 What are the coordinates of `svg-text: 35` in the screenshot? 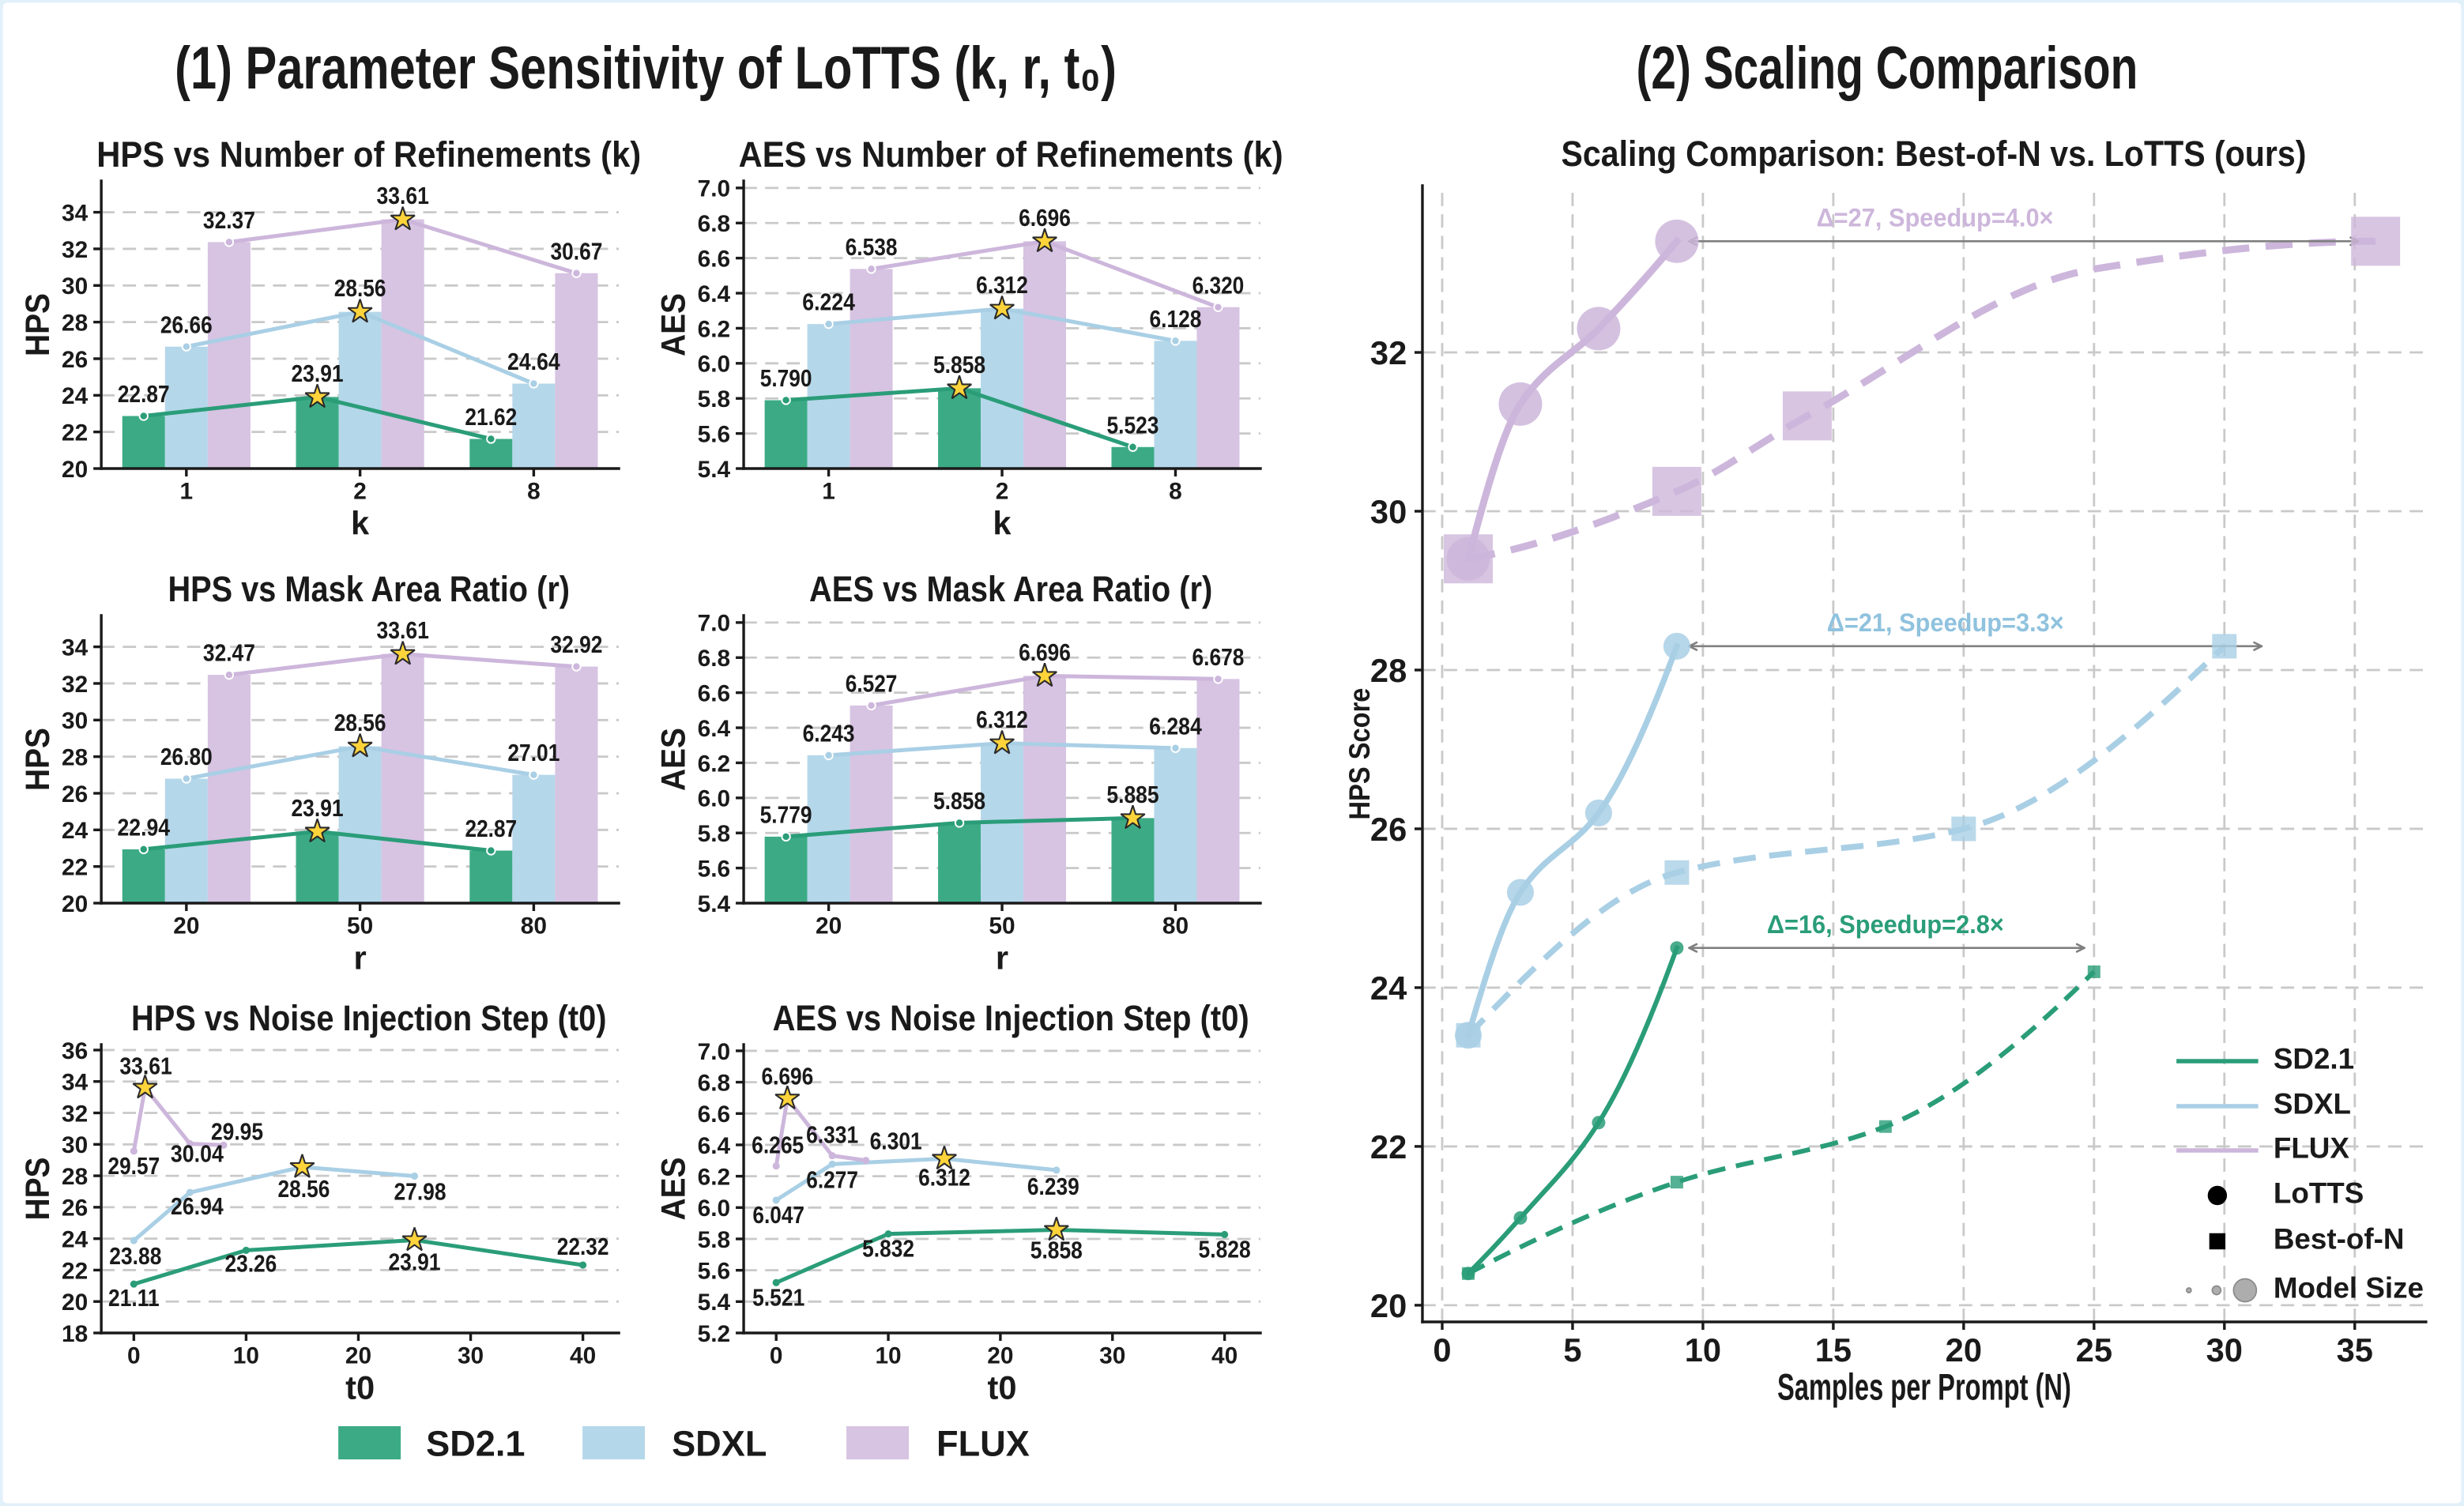 It's located at (2355, 1350).